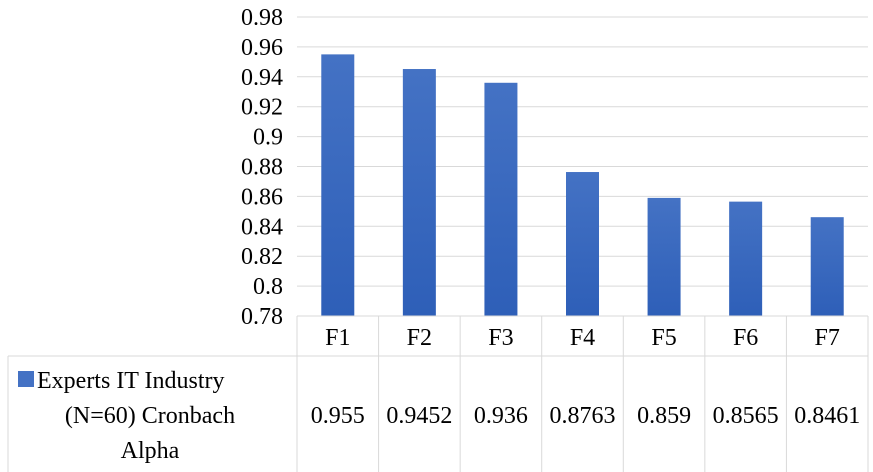  I want to click on y-tick-label: 0.92, so click(262, 108).